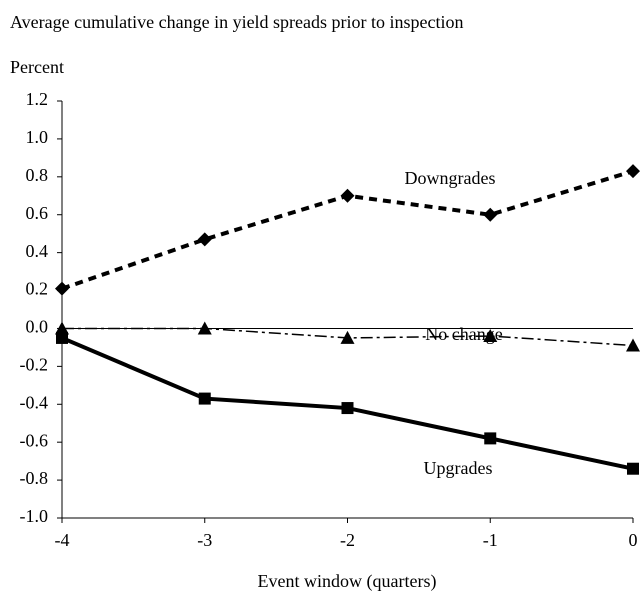 This screenshot has width=641, height=596. What do you see at coordinates (37, 251) in the screenshot?
I see `y-tick-label: 0.4` at bounding box center [37, 251].